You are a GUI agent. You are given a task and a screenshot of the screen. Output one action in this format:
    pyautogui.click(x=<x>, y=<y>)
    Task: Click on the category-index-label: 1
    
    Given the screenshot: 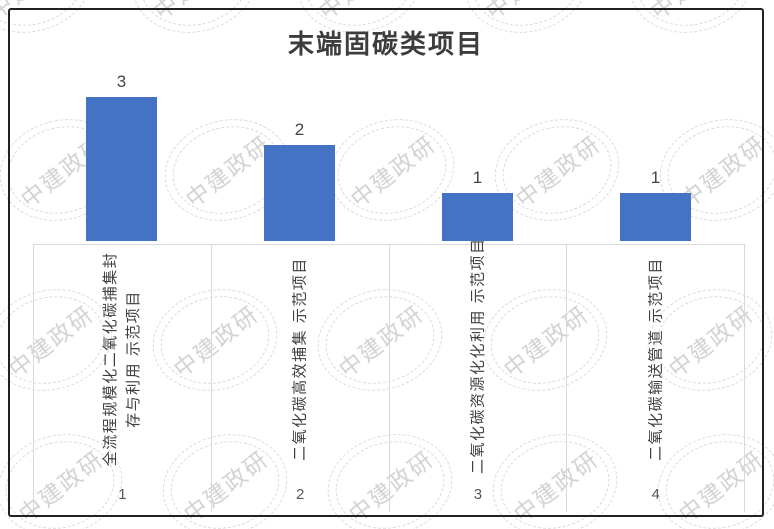 What is the action you would take?
    pyautogui.click(x=122, y=494)
    